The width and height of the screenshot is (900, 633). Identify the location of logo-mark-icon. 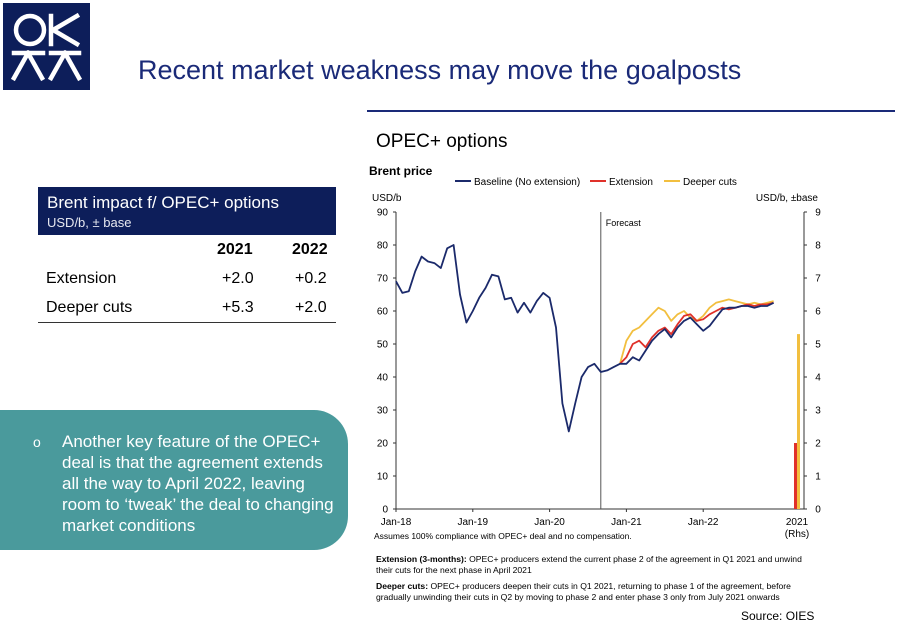
(46, 47).